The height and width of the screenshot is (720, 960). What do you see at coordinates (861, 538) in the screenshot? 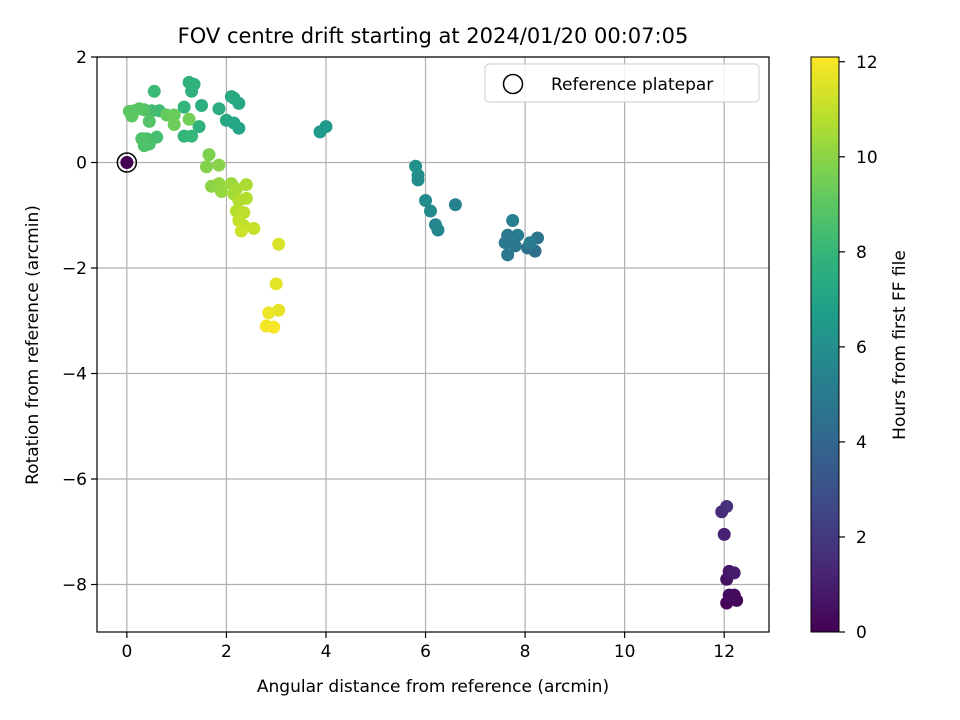
I see `colorbar-tick-label: 2` at bounding box center [861, 538].